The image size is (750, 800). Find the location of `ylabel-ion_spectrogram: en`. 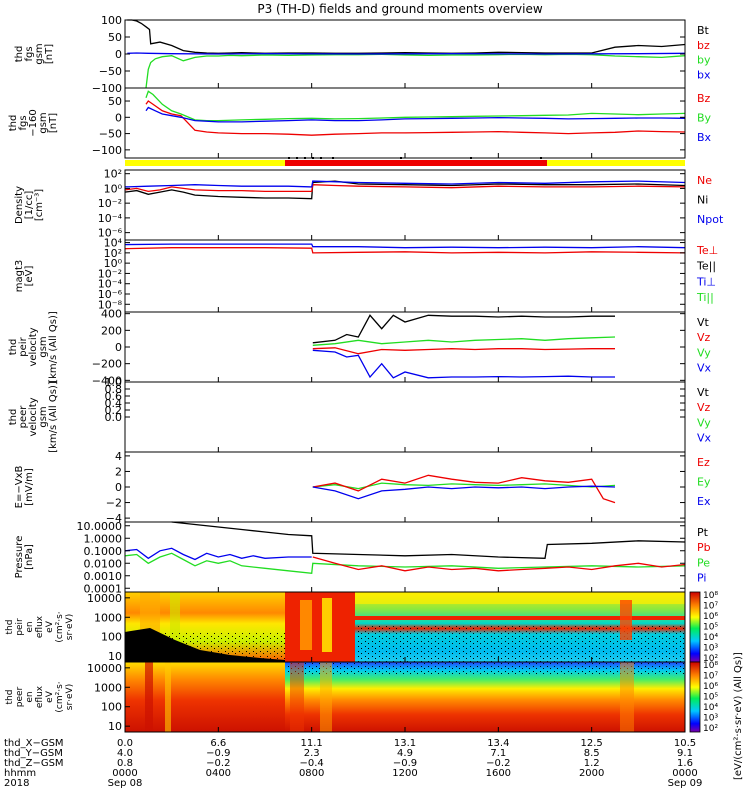

ylabel-ion_spectrogram: en is located at coordinates (30, 626).